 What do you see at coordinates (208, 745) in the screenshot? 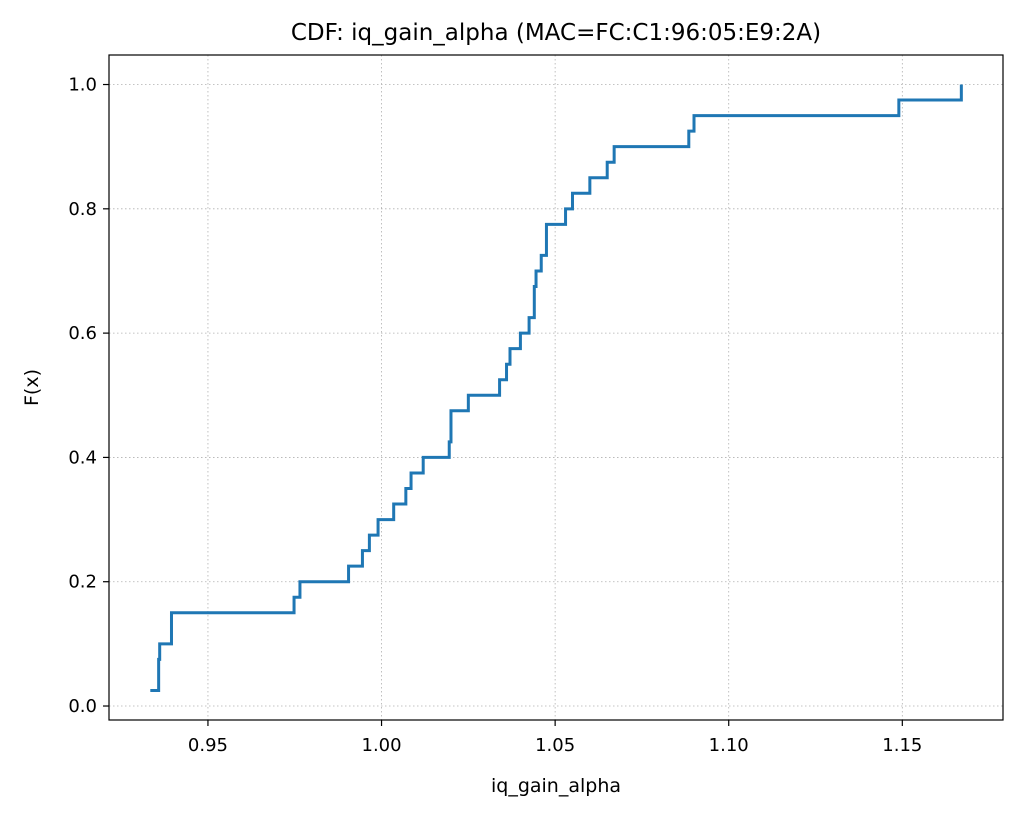
I see `x-tick-label: 0.95` at bounding box center [208, 745].